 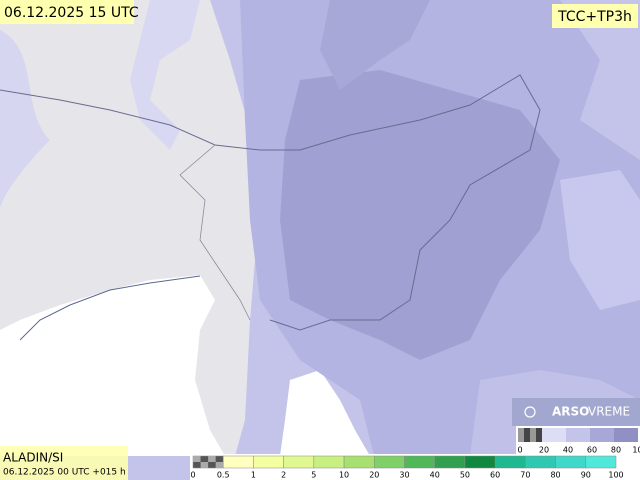 I want to click on model-name: ALADIN/SI, so click(x=33, y=458).